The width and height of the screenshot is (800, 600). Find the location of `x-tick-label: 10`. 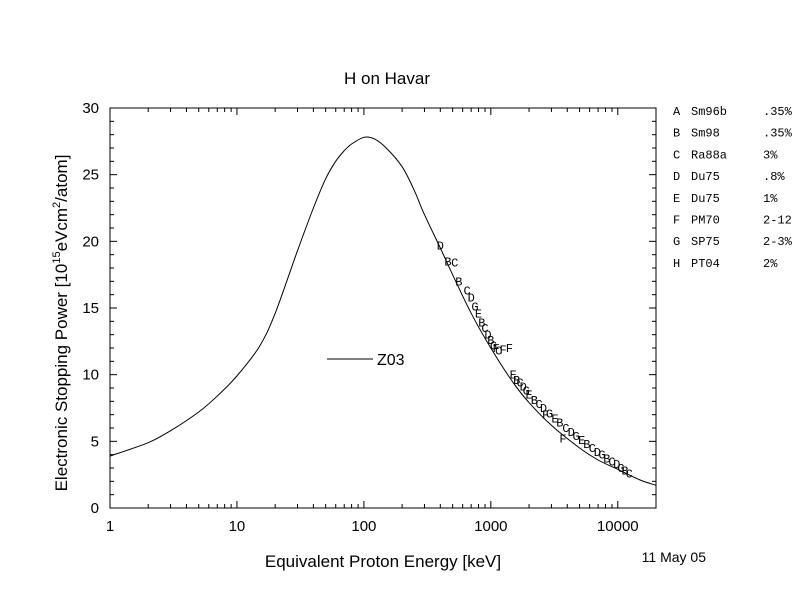

x-tick-label: 10 is located at coordinates (237, 526).